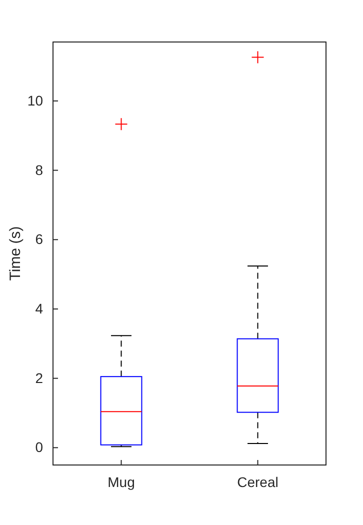 This screenshot has height=525, width=363. Describe the element at coordinates (39, 378) in the screenshot. I see `y-tick-label: 2` at that location.